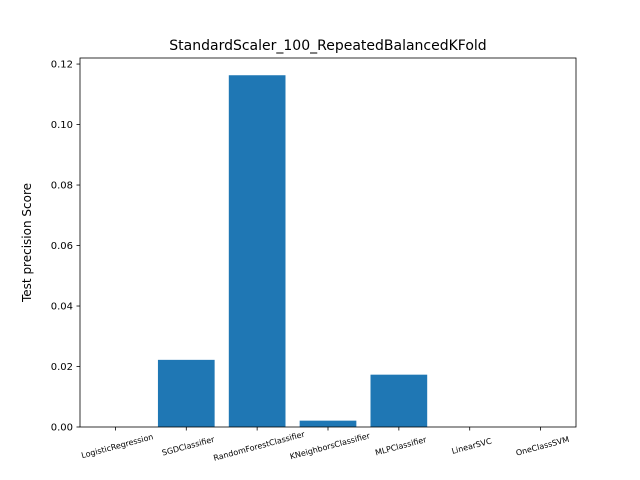 This screenshot has height=480, width=640. Describe the element at coordinates (257, 251) in the screenshot. I see `bar-RandomForestClassifier` at that location.